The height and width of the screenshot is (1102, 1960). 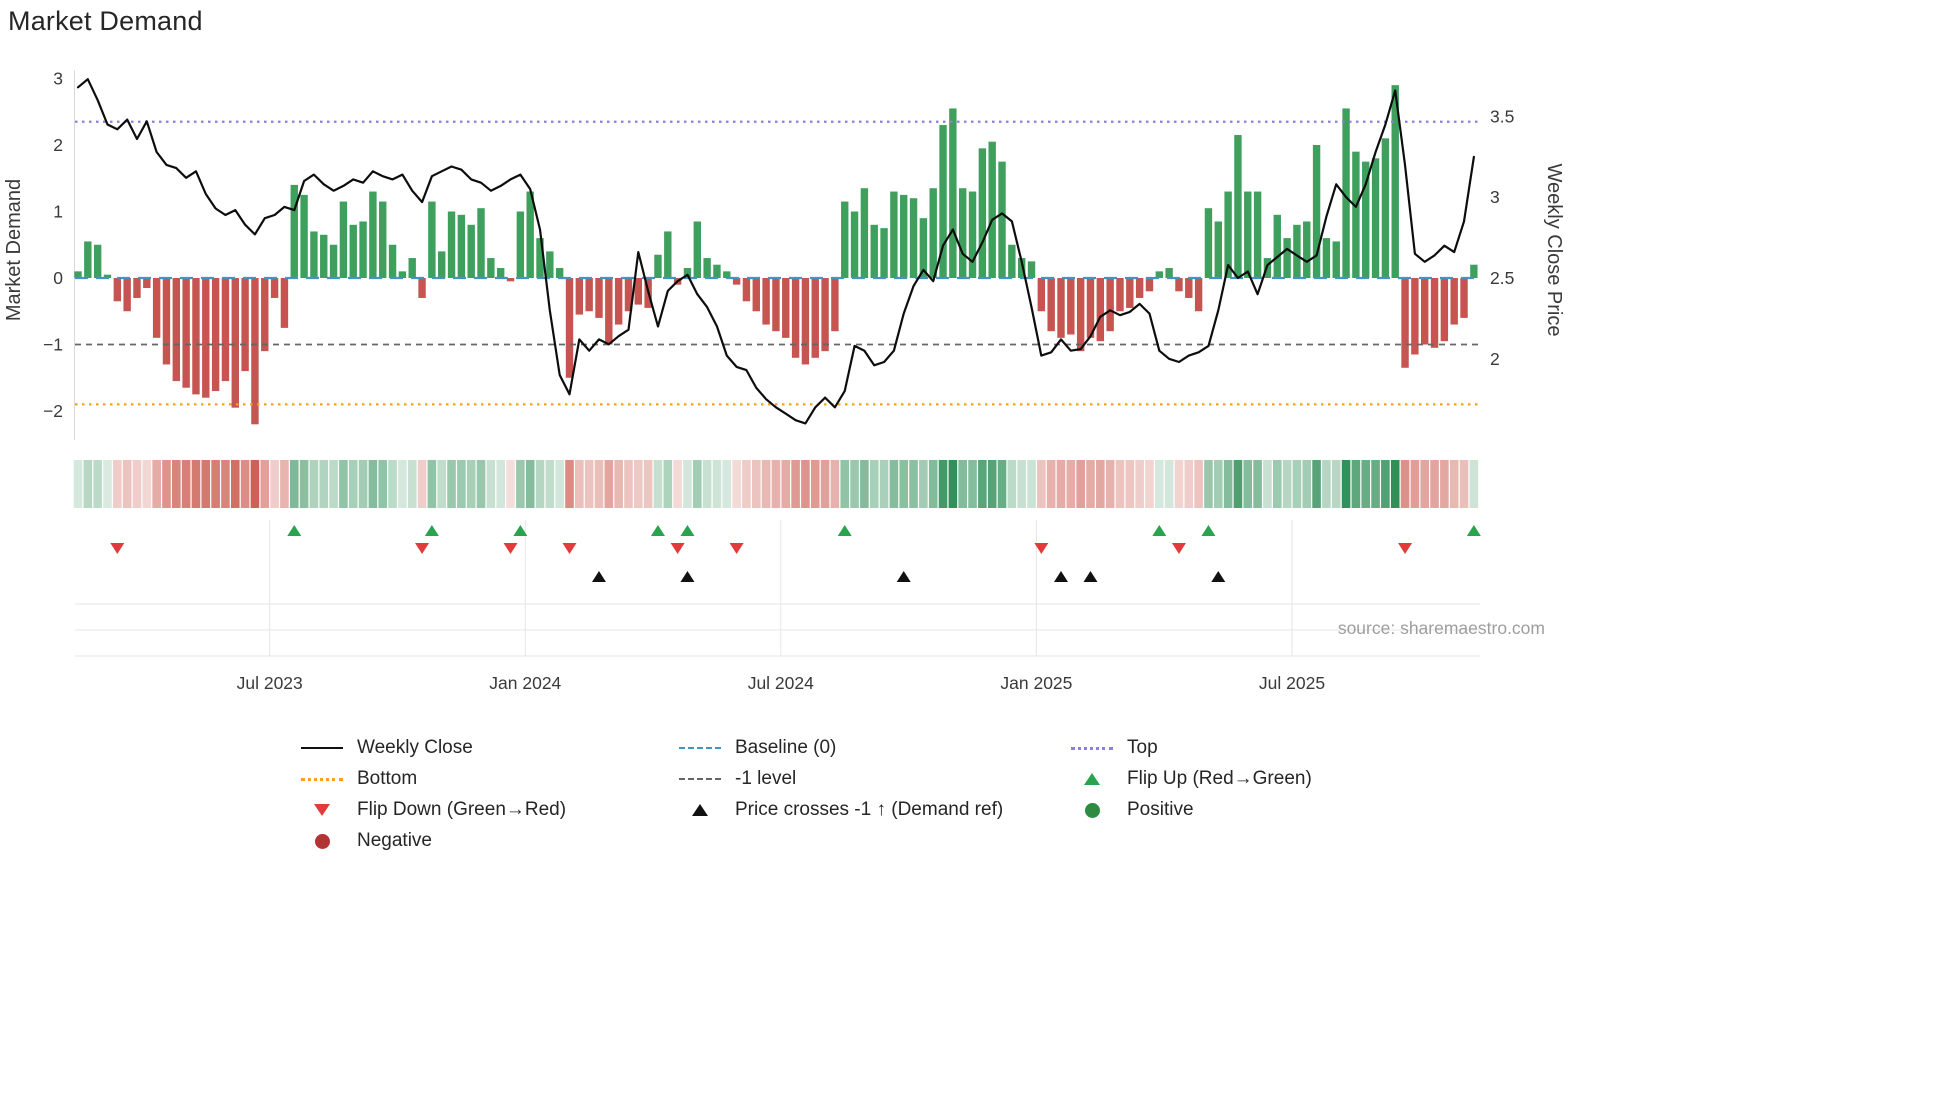 What do you see at coordinates (1495, 197) in the screenshot?
I see `right-axis-tick: 3` at bounding box center [1495, 197].